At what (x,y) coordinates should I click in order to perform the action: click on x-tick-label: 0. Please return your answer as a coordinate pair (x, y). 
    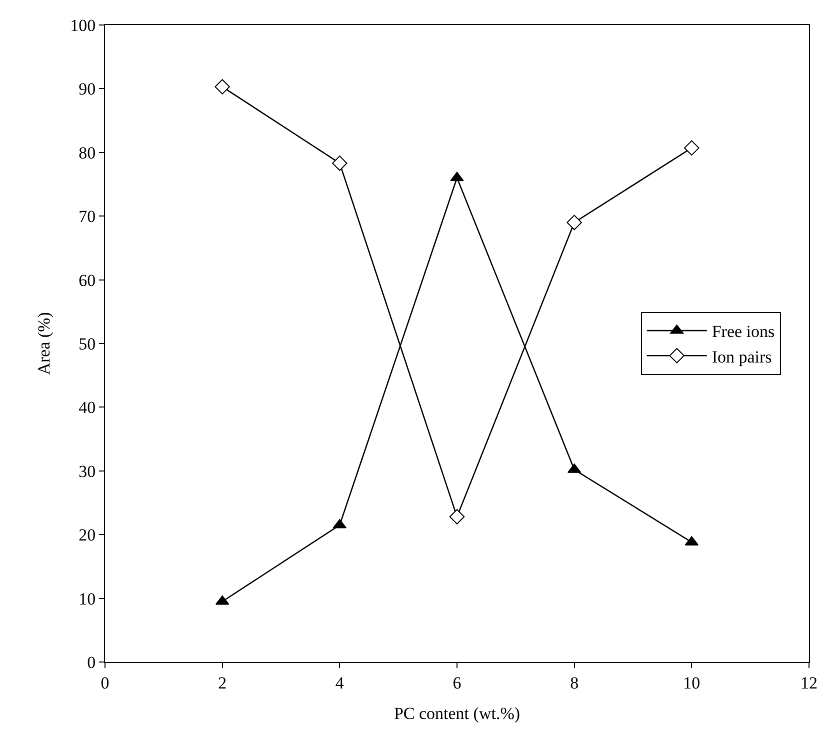
    Looking at the image, I should click on (105, 682).